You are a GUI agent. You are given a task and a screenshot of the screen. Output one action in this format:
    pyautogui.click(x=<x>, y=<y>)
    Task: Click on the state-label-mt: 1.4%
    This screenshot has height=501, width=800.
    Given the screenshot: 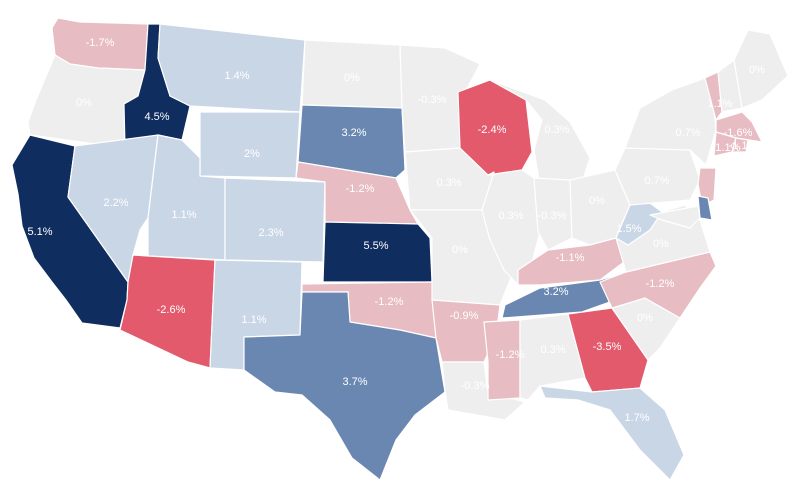 What is the action you would take?
    pyautogui.click(x=236, y=76)
    